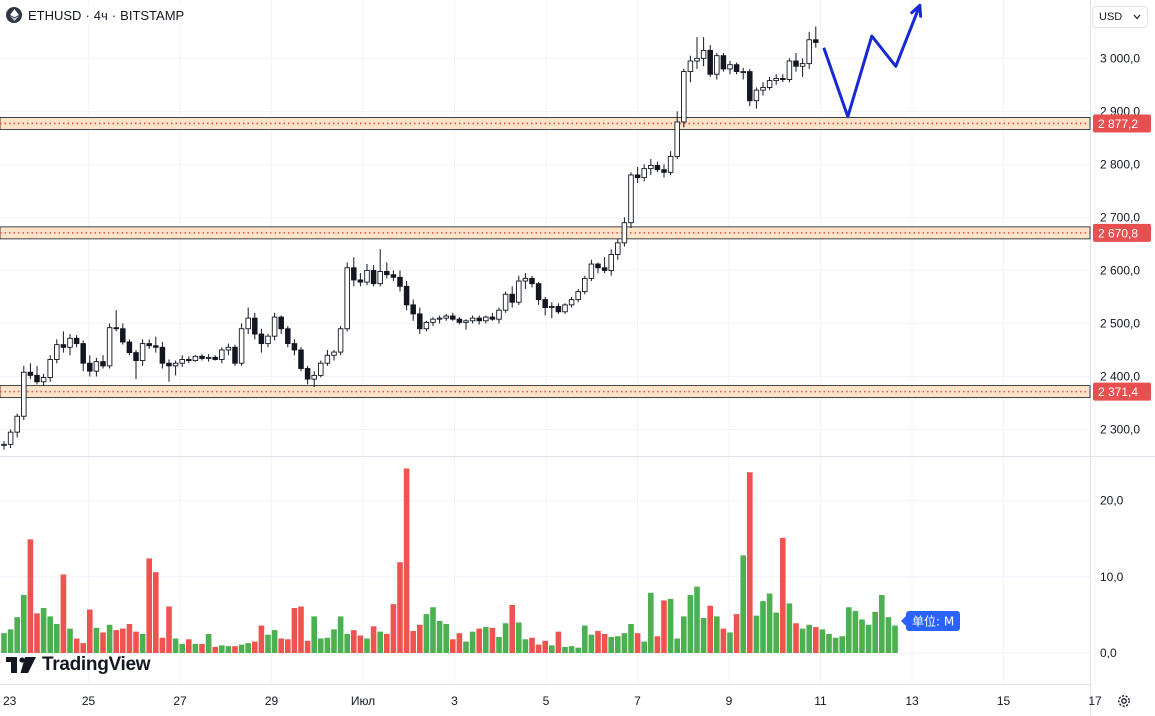 This screenshot has height=716, width=1155. I want to click on currency-selector: USD, so click(1120, 17).